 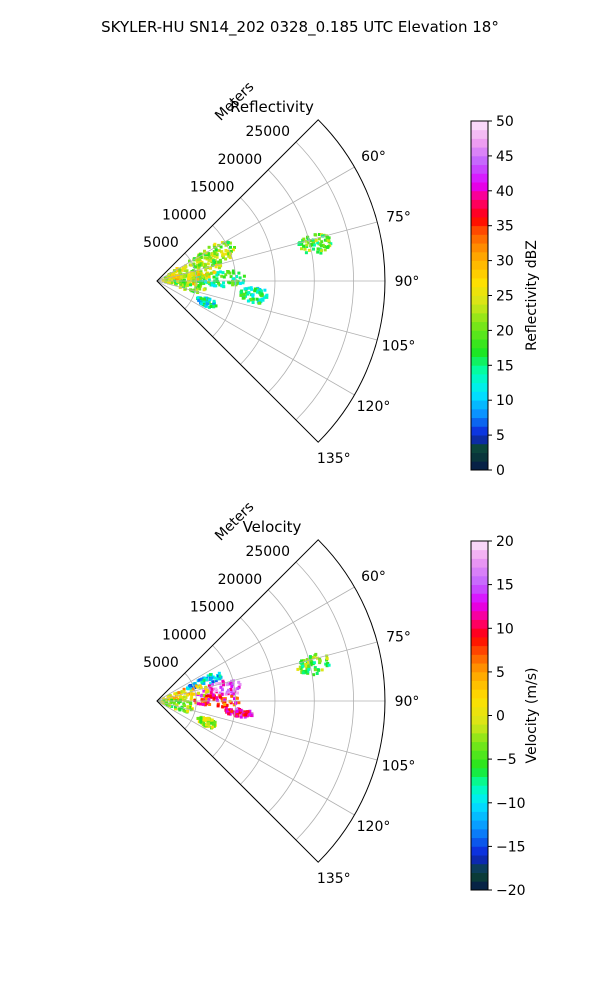 What do you see at coordinates (511, 847) in the screenshot?
I see `colorbar-tick-label: −15` at bounding box center [511, 847].